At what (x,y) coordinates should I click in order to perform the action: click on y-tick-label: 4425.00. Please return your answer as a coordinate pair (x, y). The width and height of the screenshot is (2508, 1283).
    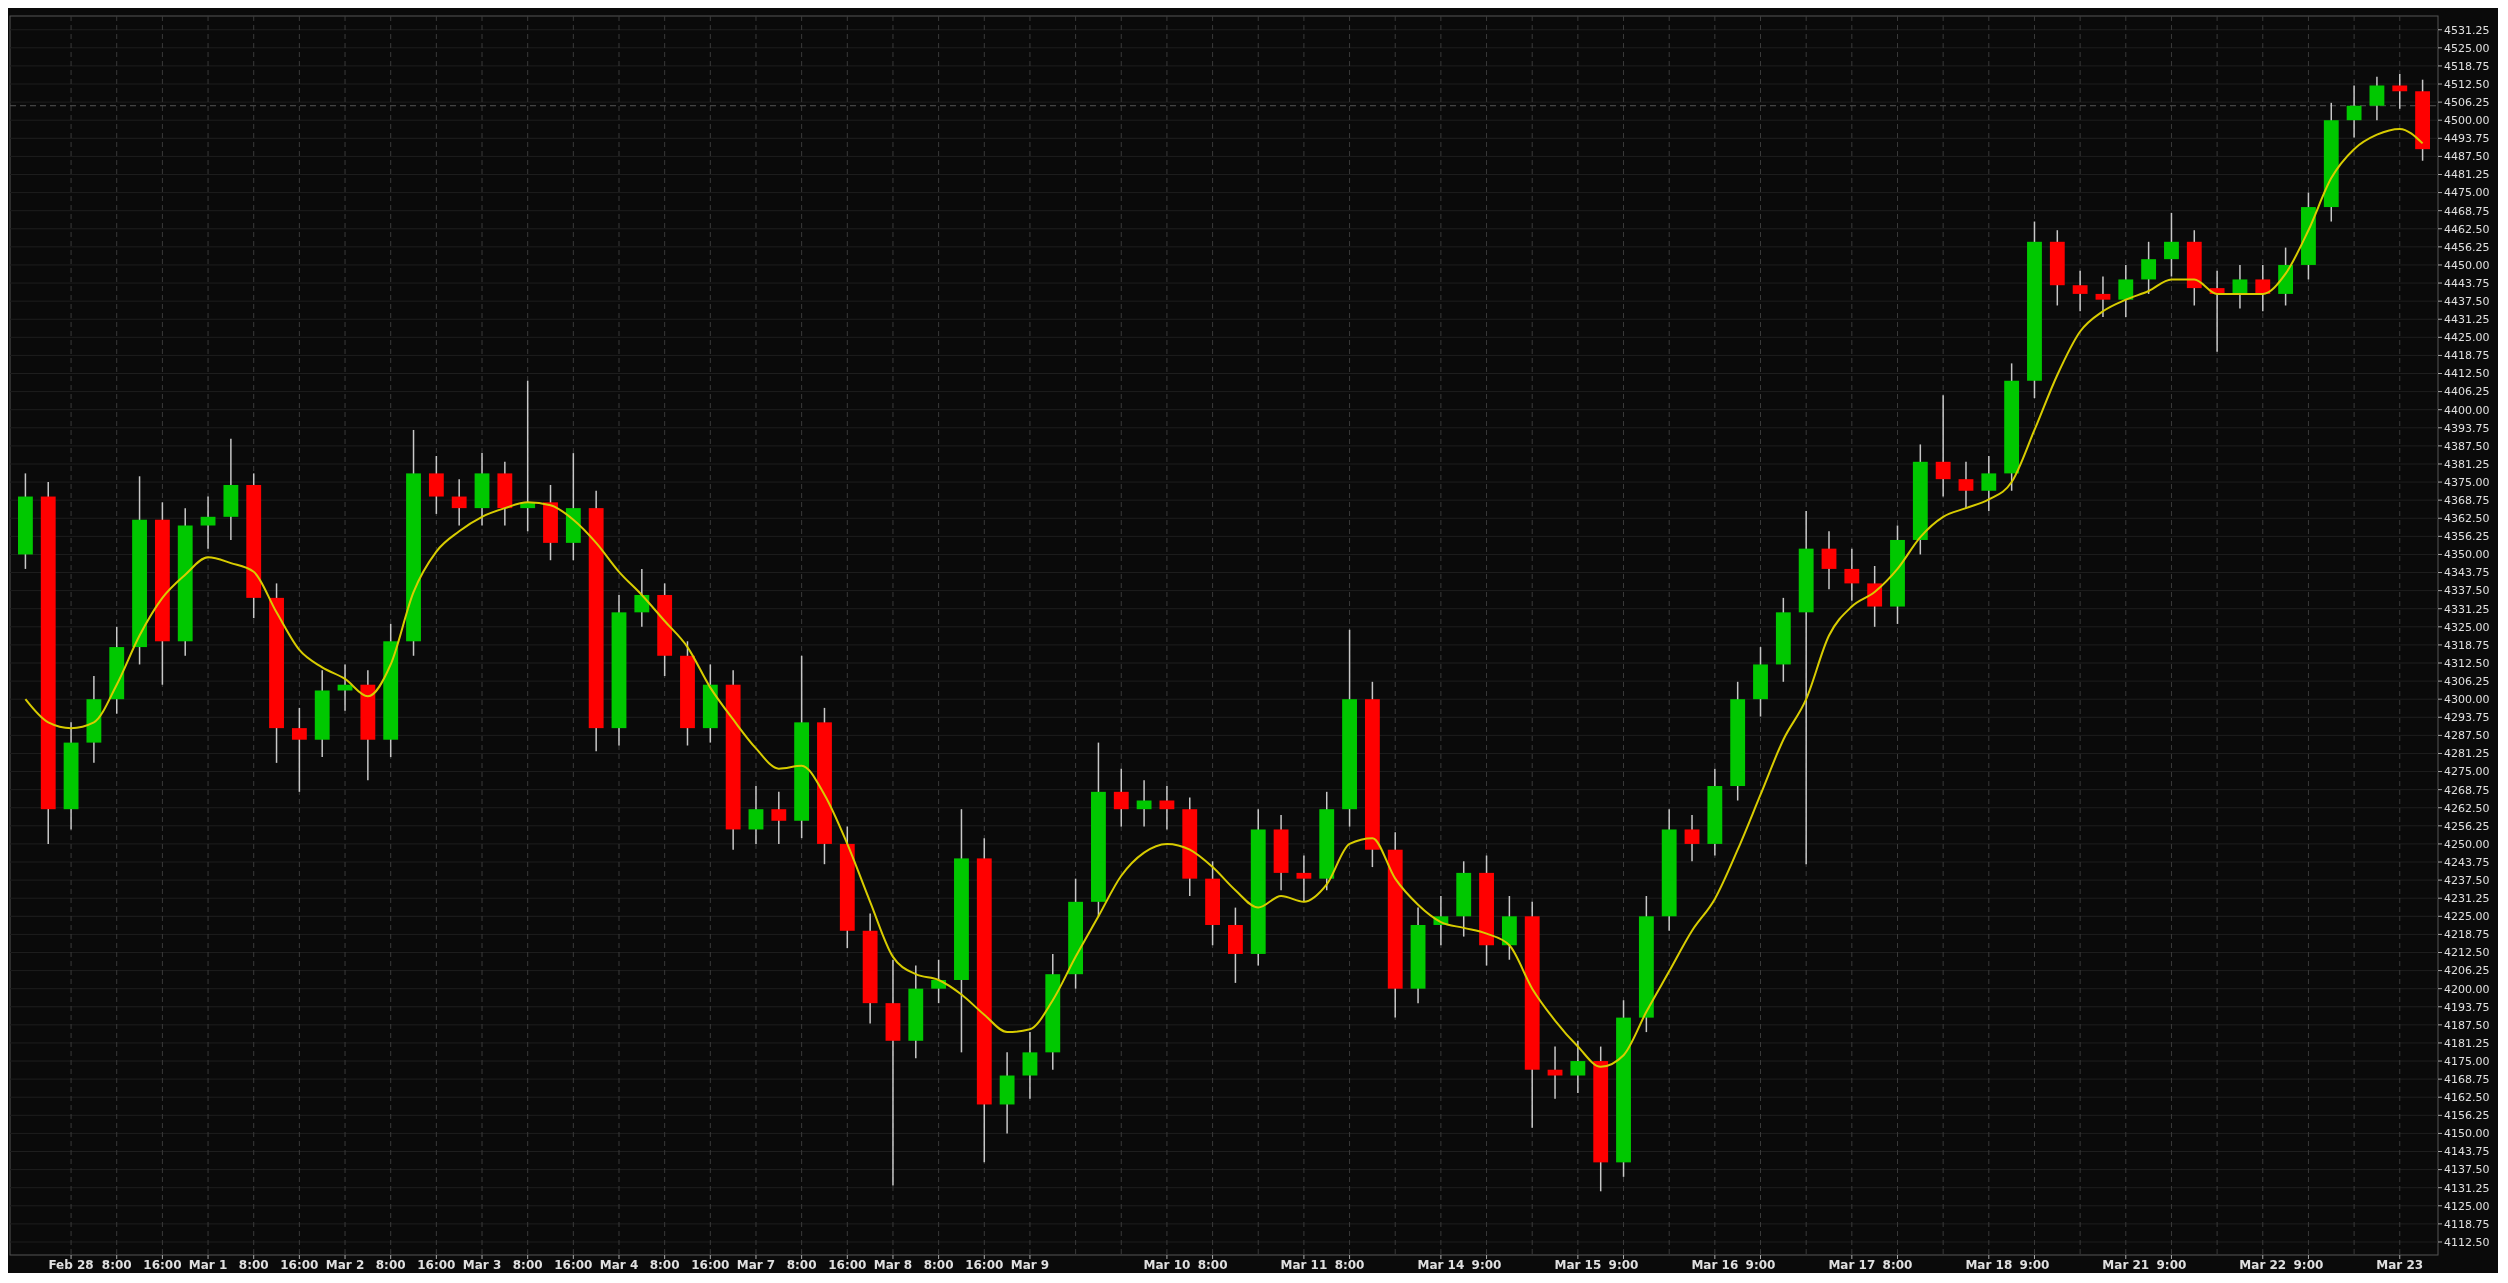
    Looking at the image, I should click on (2467, 338).